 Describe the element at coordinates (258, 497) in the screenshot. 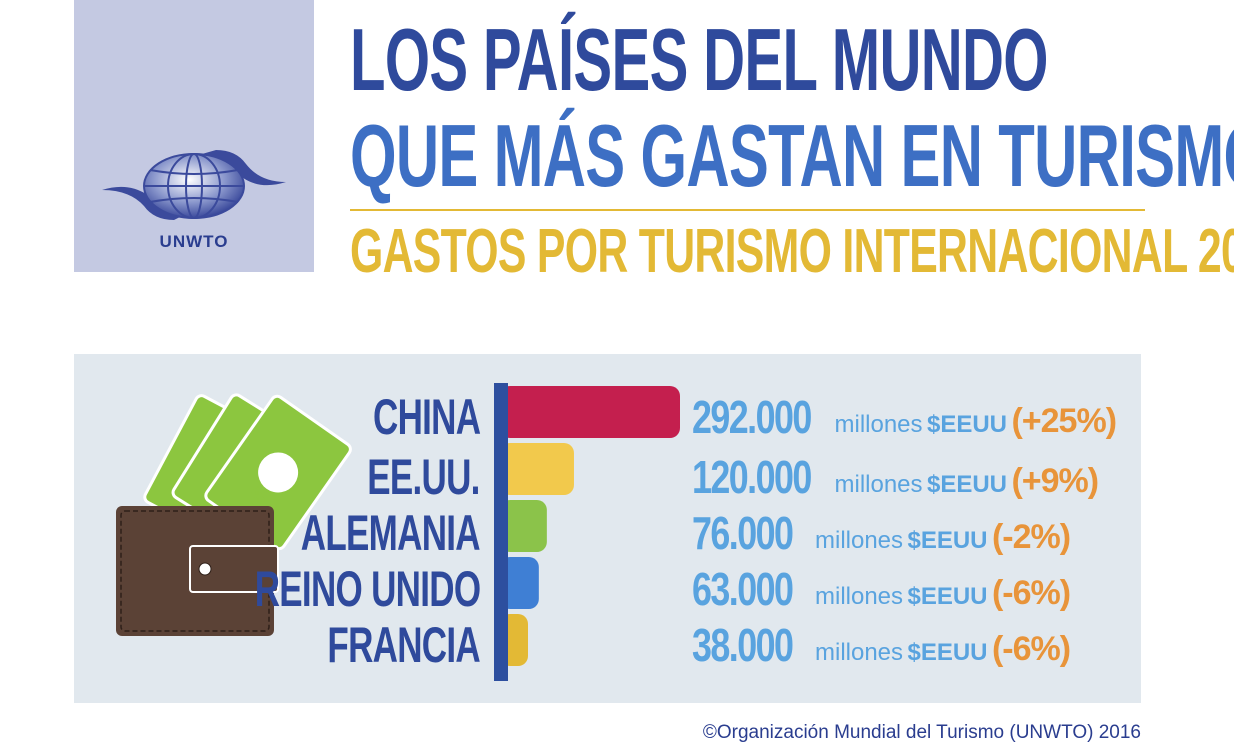

I see `dollar-icon: $` at that location.